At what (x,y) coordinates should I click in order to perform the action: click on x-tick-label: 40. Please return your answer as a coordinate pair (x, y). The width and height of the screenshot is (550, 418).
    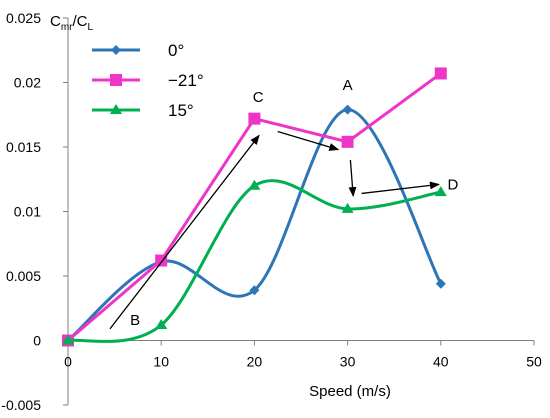
    Looking at the image, I should click on (441, 362).